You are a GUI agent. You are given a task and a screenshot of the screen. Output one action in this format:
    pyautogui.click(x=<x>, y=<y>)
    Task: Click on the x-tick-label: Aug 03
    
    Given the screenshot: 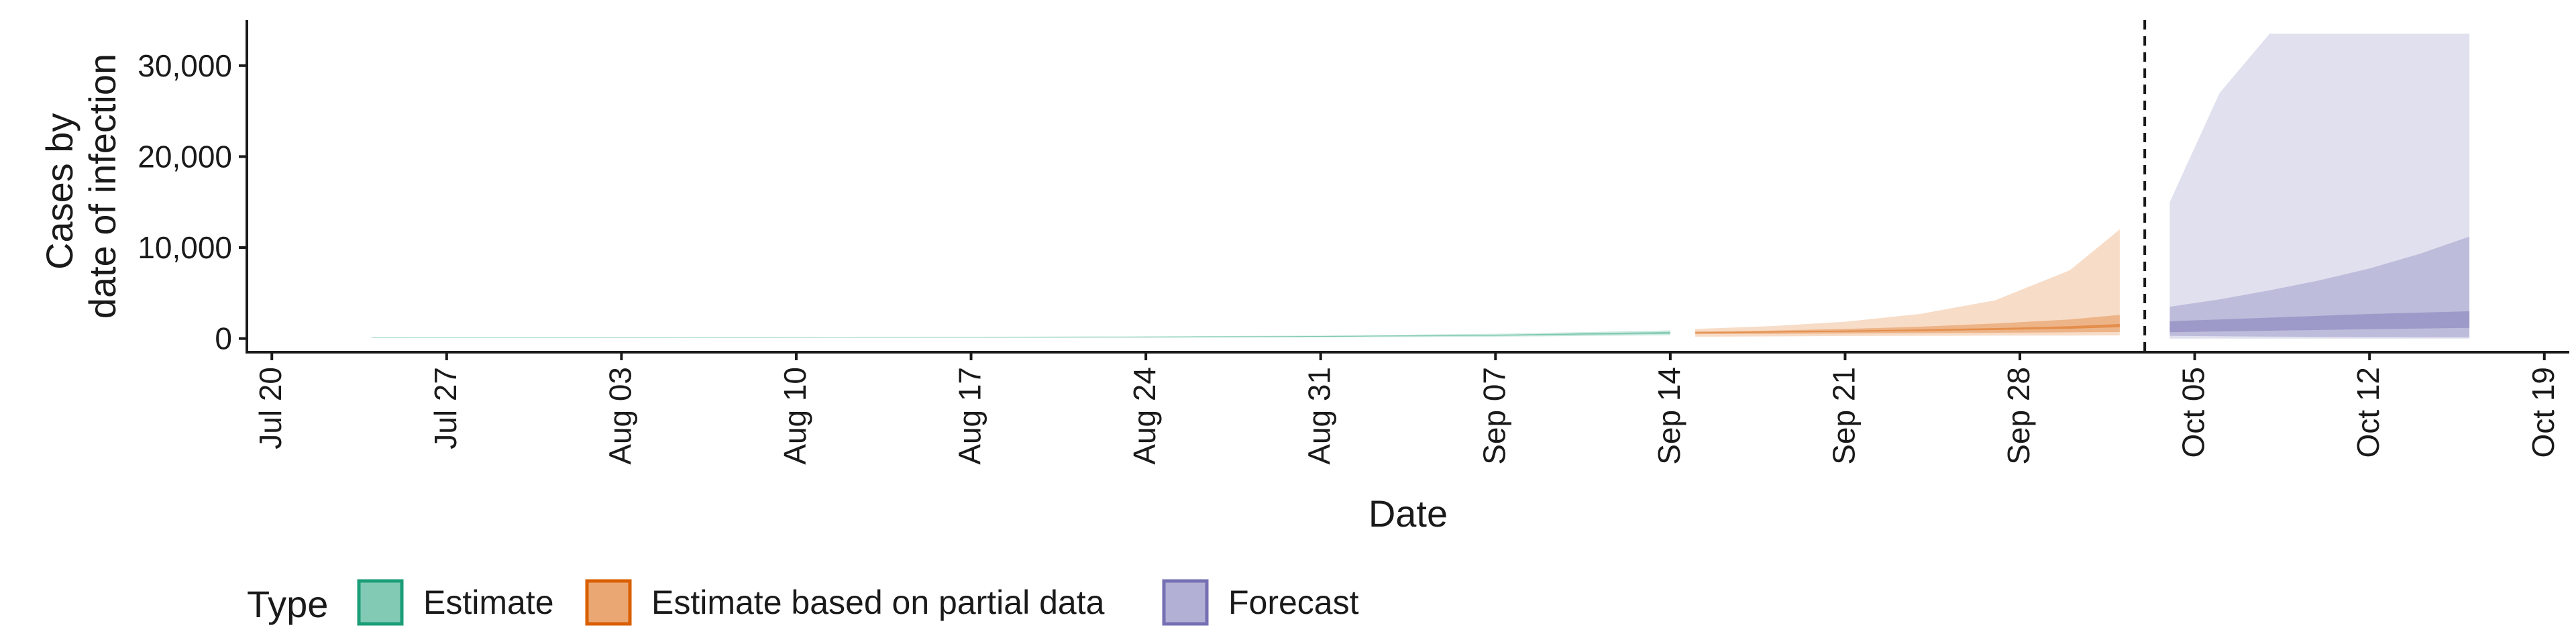 What is the action you would take?
    pyautogui.click(x=619, y=416)
    